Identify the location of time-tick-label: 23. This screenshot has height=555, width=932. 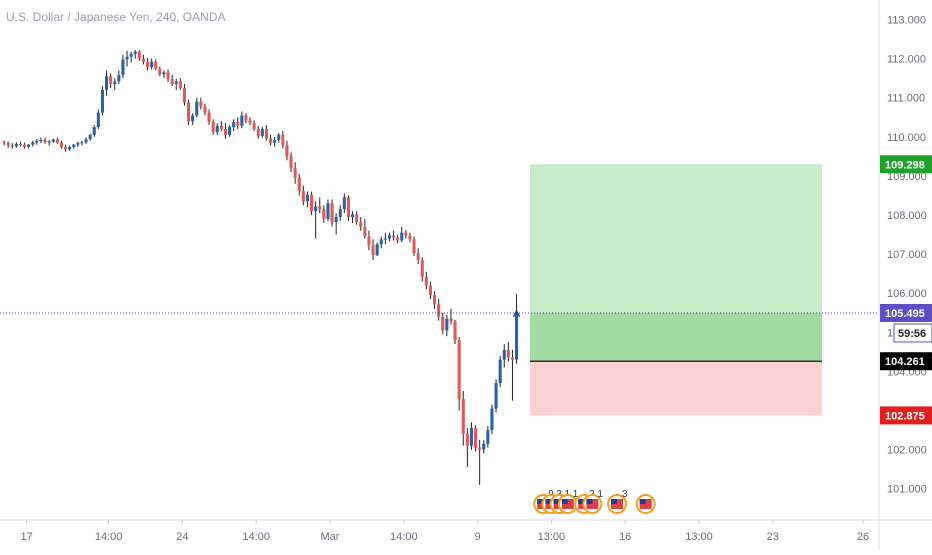
(773, 537).